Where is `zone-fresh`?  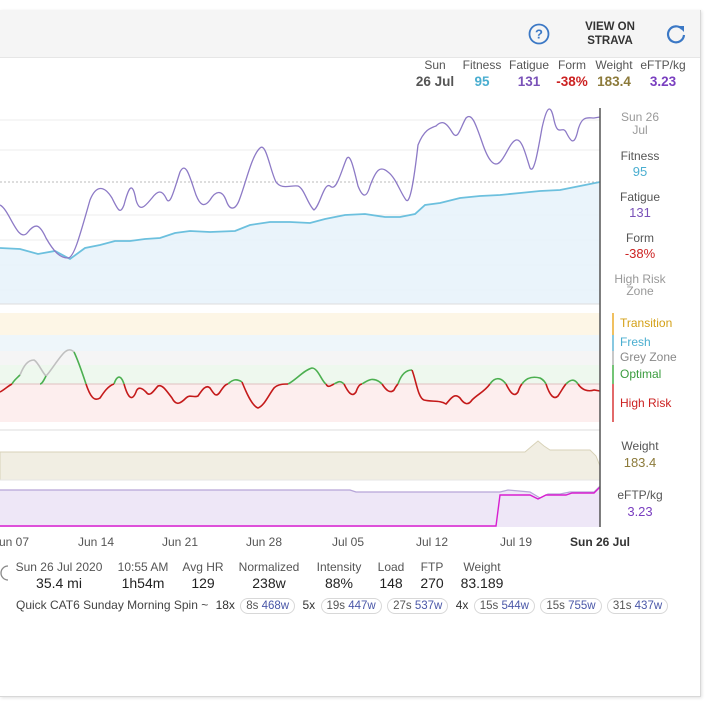
zone-fresh is located at coordinates (300, 343).